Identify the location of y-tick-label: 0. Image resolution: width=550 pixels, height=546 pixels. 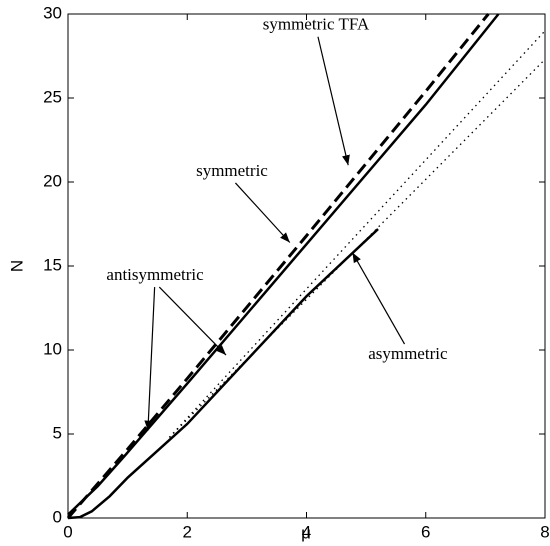
(57, 516).